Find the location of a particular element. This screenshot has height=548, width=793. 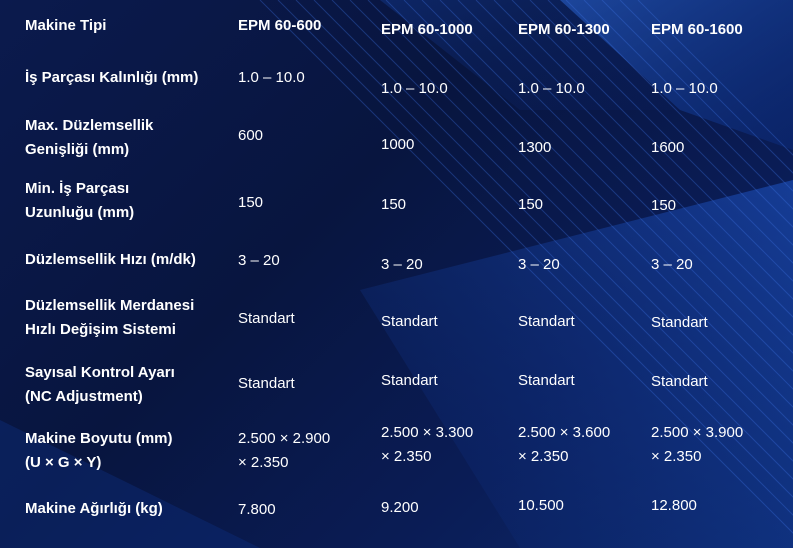

row-value-line: 2.500 × 3.900 is located at coordinates (697, 432).